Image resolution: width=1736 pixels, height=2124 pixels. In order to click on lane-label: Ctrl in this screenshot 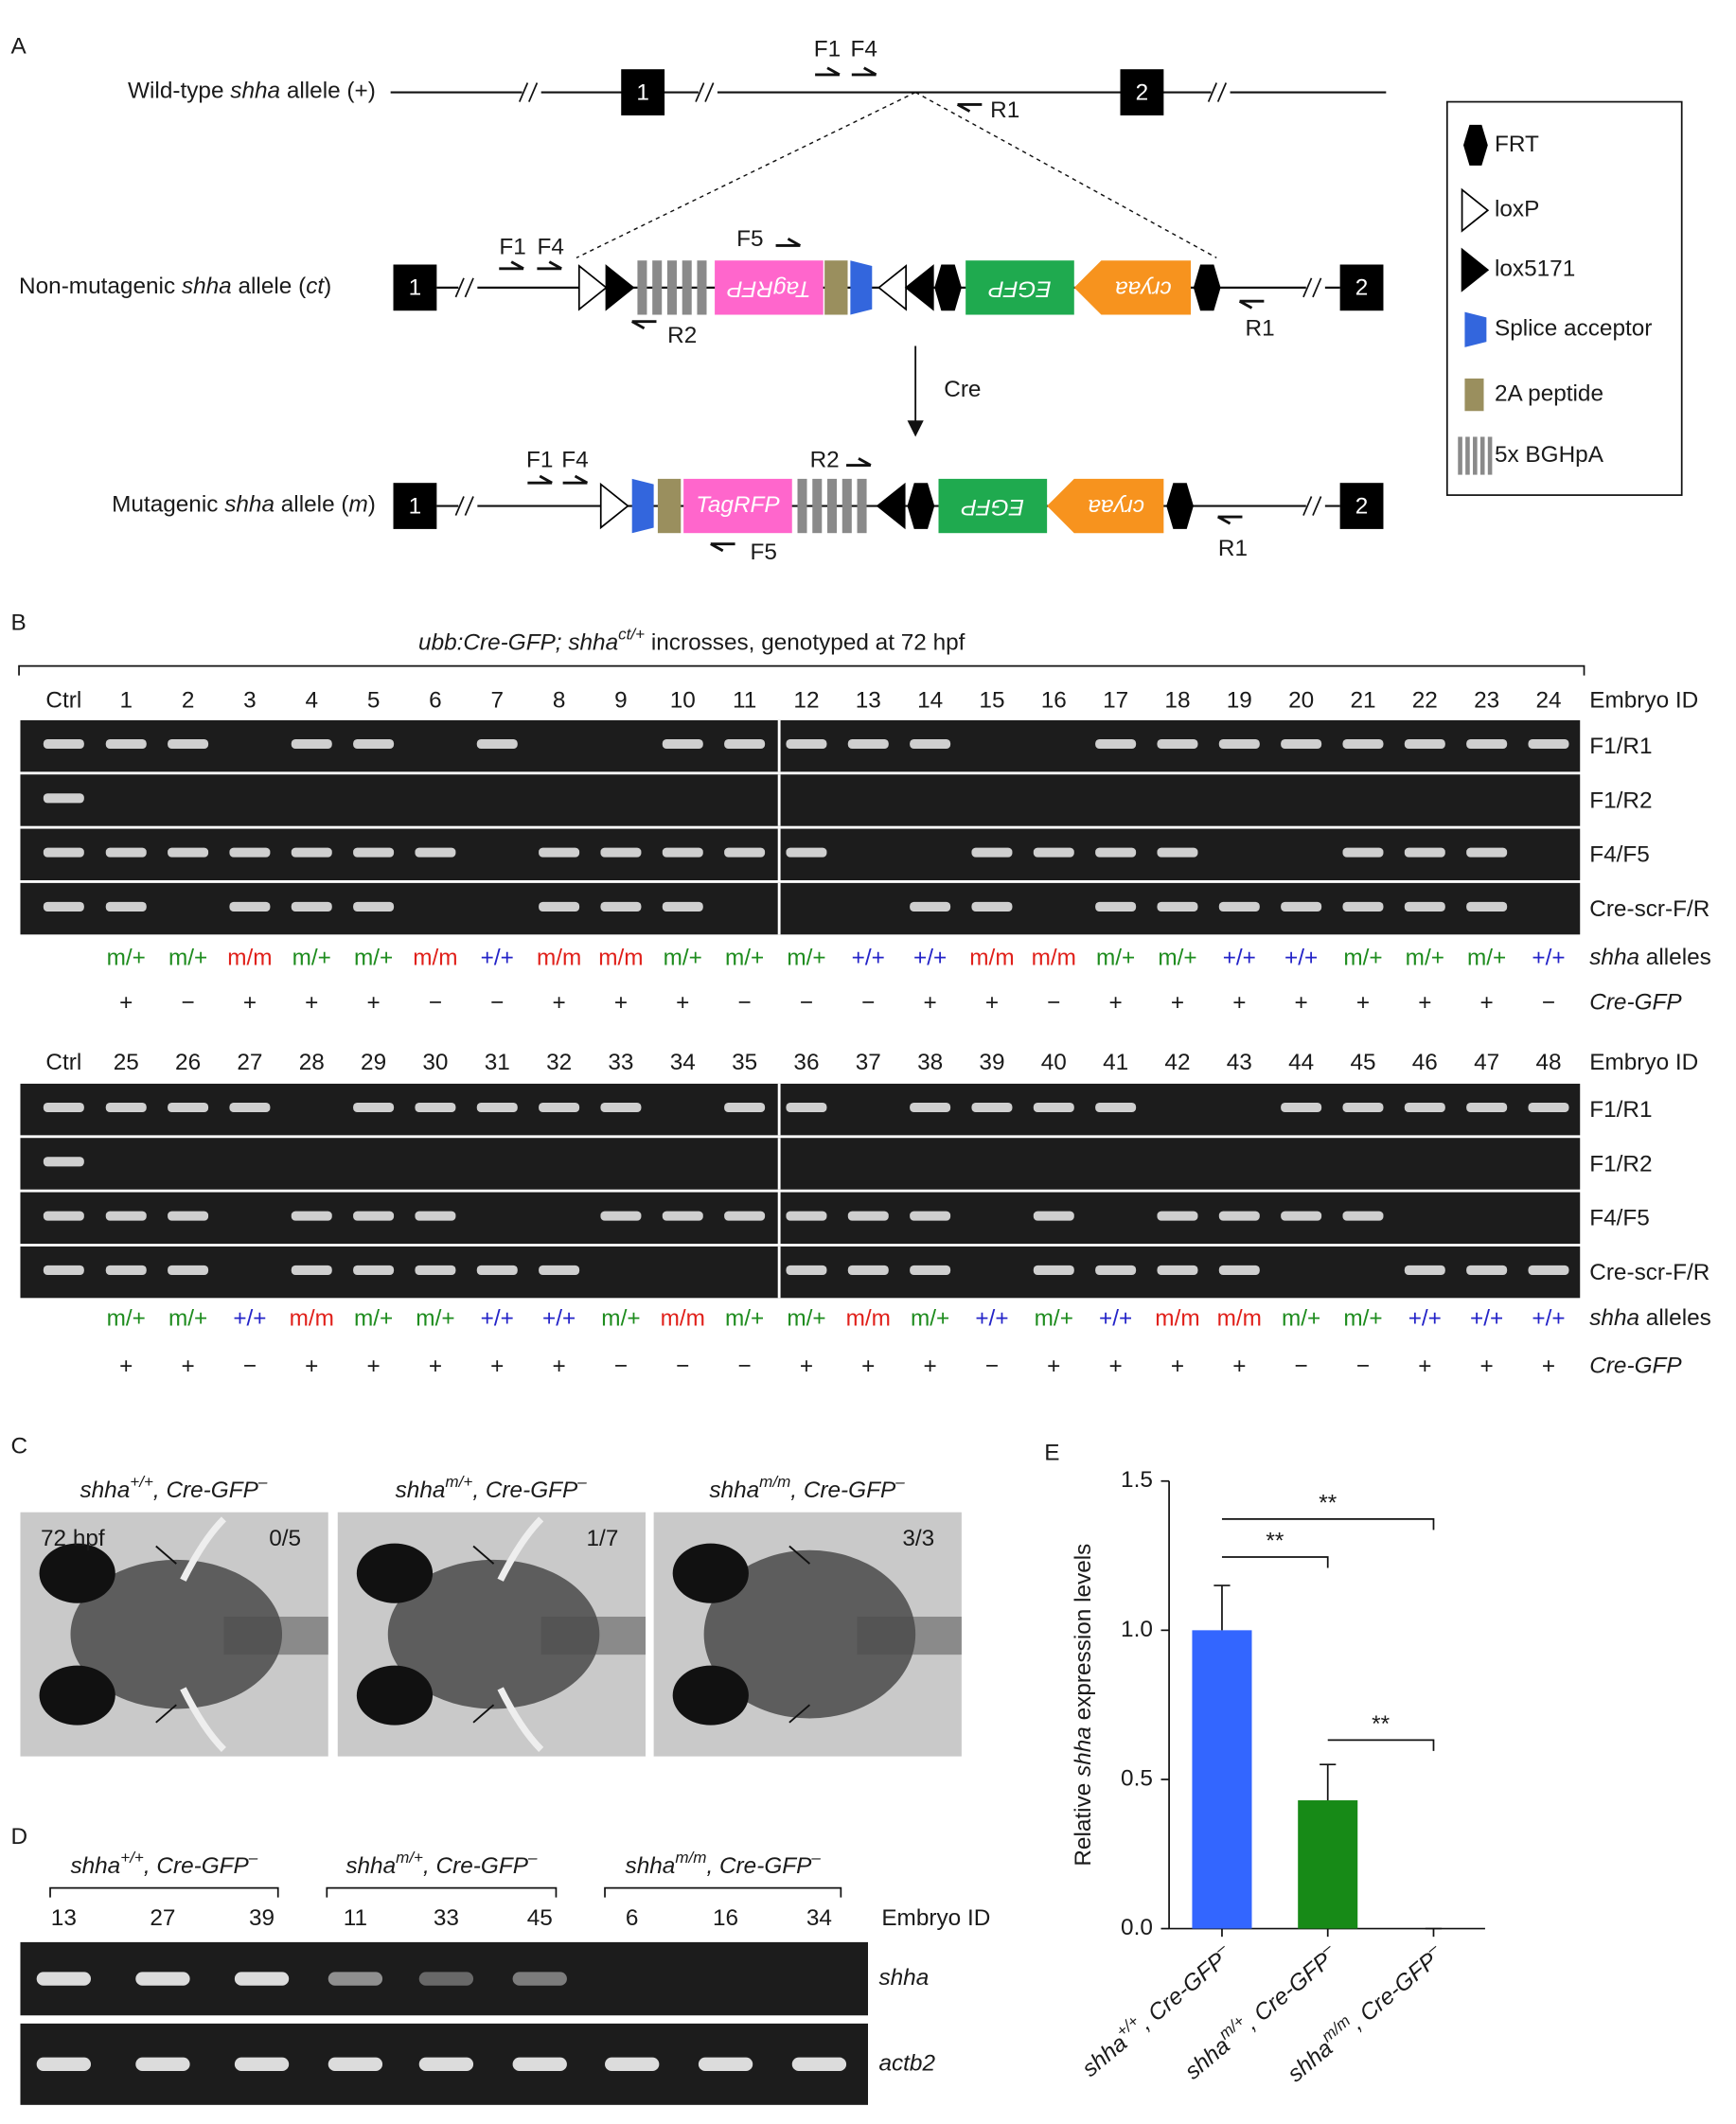, I will do `click(63, 1062)`.